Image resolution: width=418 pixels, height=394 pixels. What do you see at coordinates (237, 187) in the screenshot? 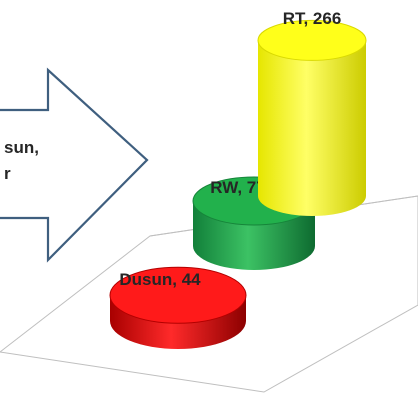
I see `data-label-rw: RW, 77` at bounding box center [237, 187].